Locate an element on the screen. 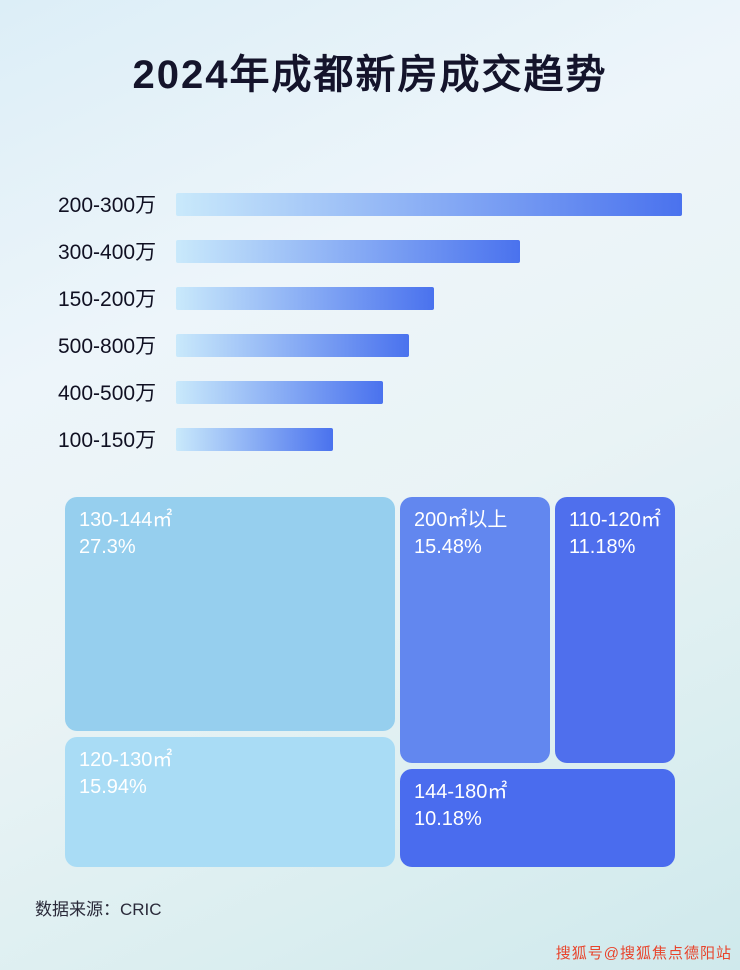 The width and height of the screenshot is (740, 970). bar-category-label: 500-800万 is located at coordinates (107, 346).